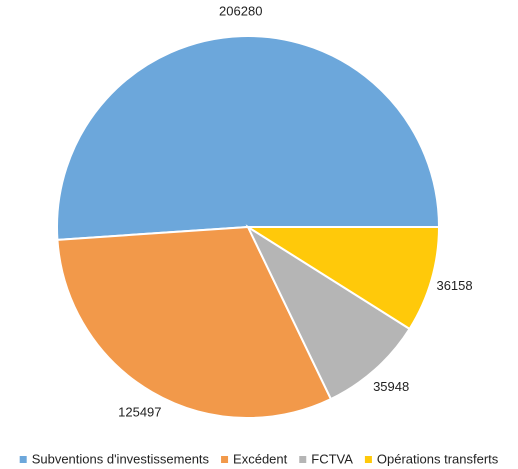 The image size is (518, 469). I want to click on data-label: 125497, so click(139, 411).